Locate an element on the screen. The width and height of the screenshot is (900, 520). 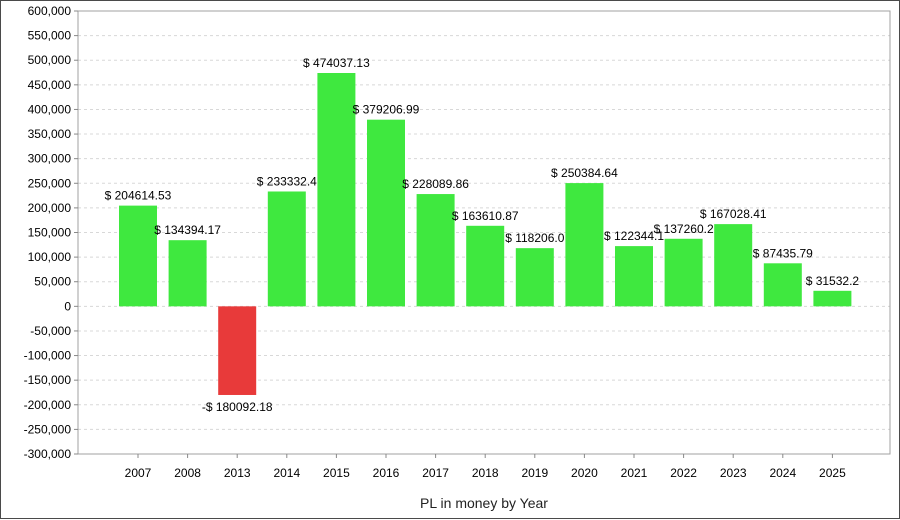
y-tick-label: -150,000 is located at coordinates (48, 380).